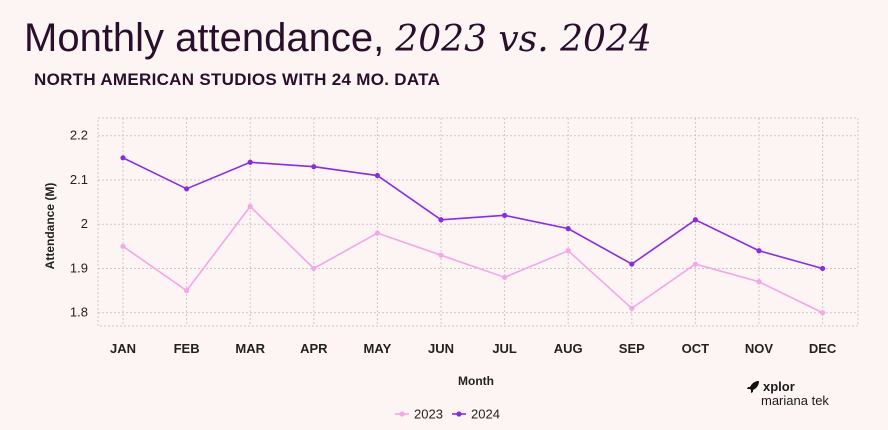  Describe the element at coordinates (441, 348) in the screenshot. I see `x-tick-label: JUN` at that location.